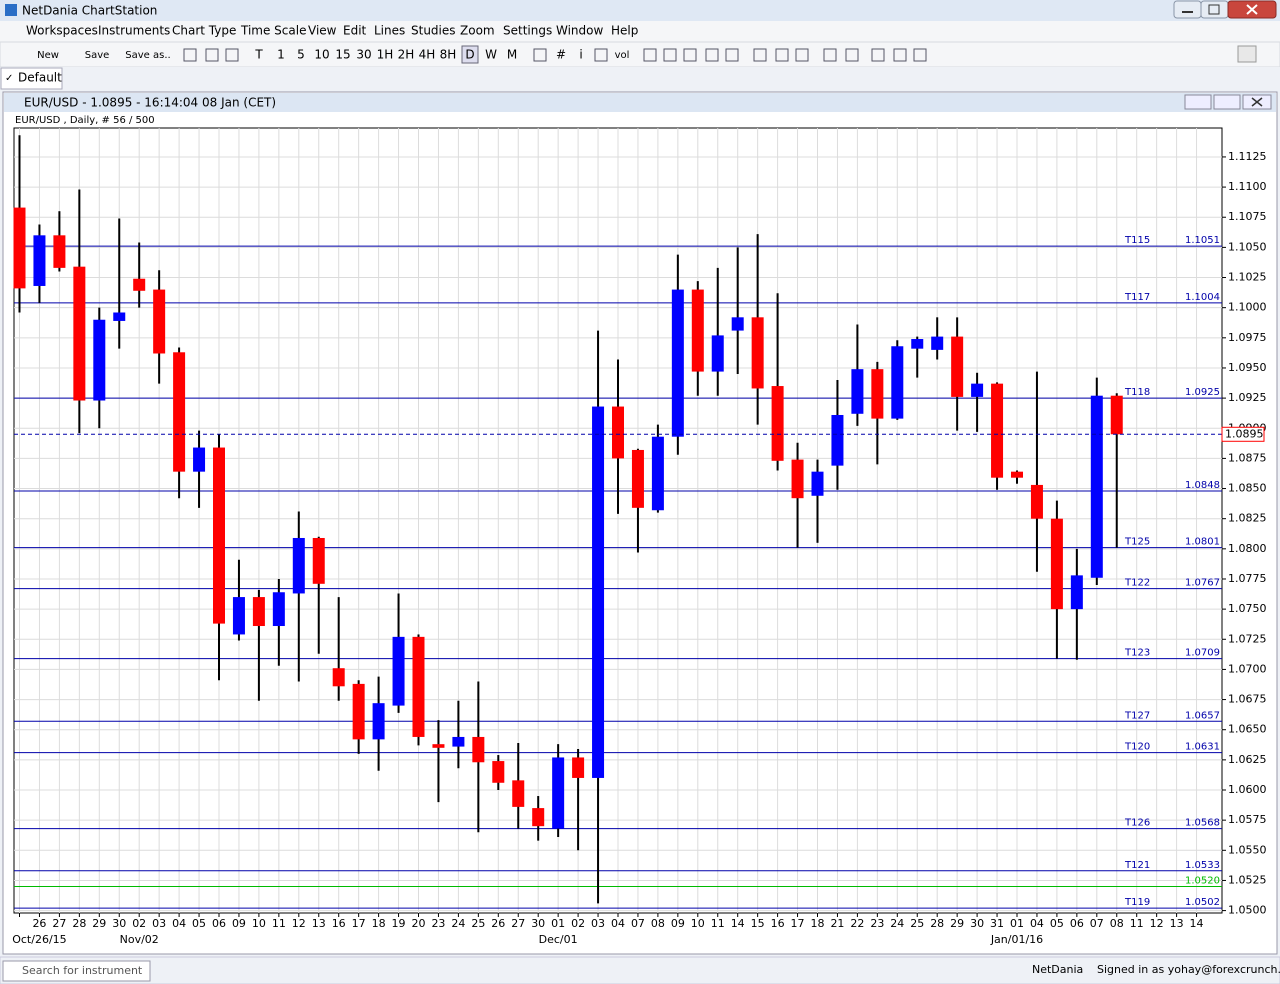 The height and width of the screenshot is (984, 1280). I want to click on period-button: 8H, so click(448, 55).